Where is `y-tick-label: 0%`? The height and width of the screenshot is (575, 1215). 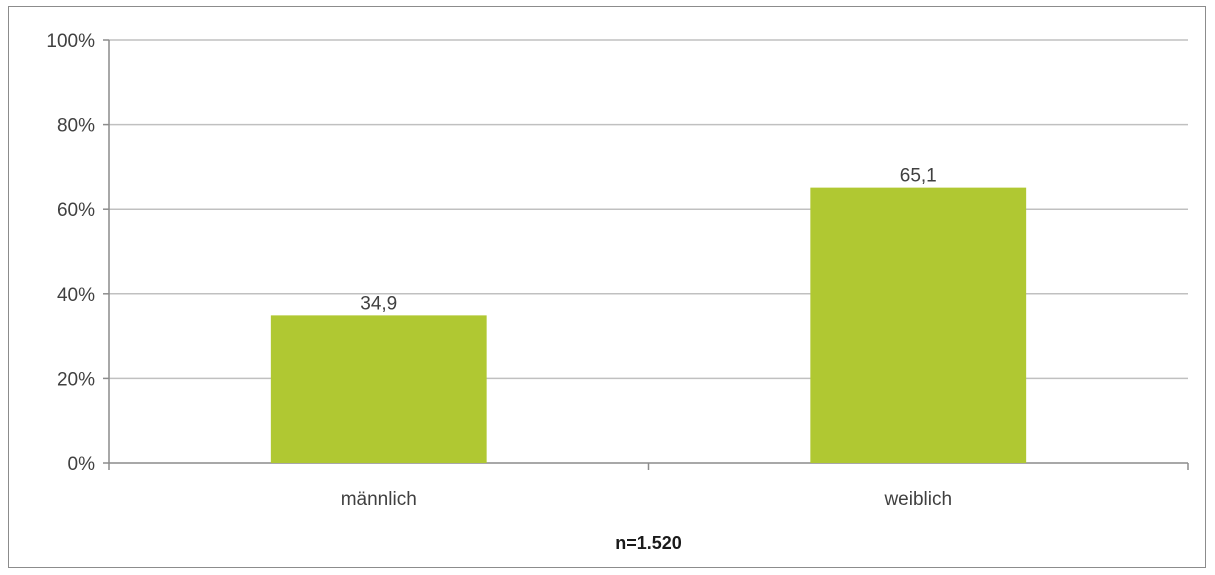
y-tick-label: 0% is located at coordinates (82, 464).